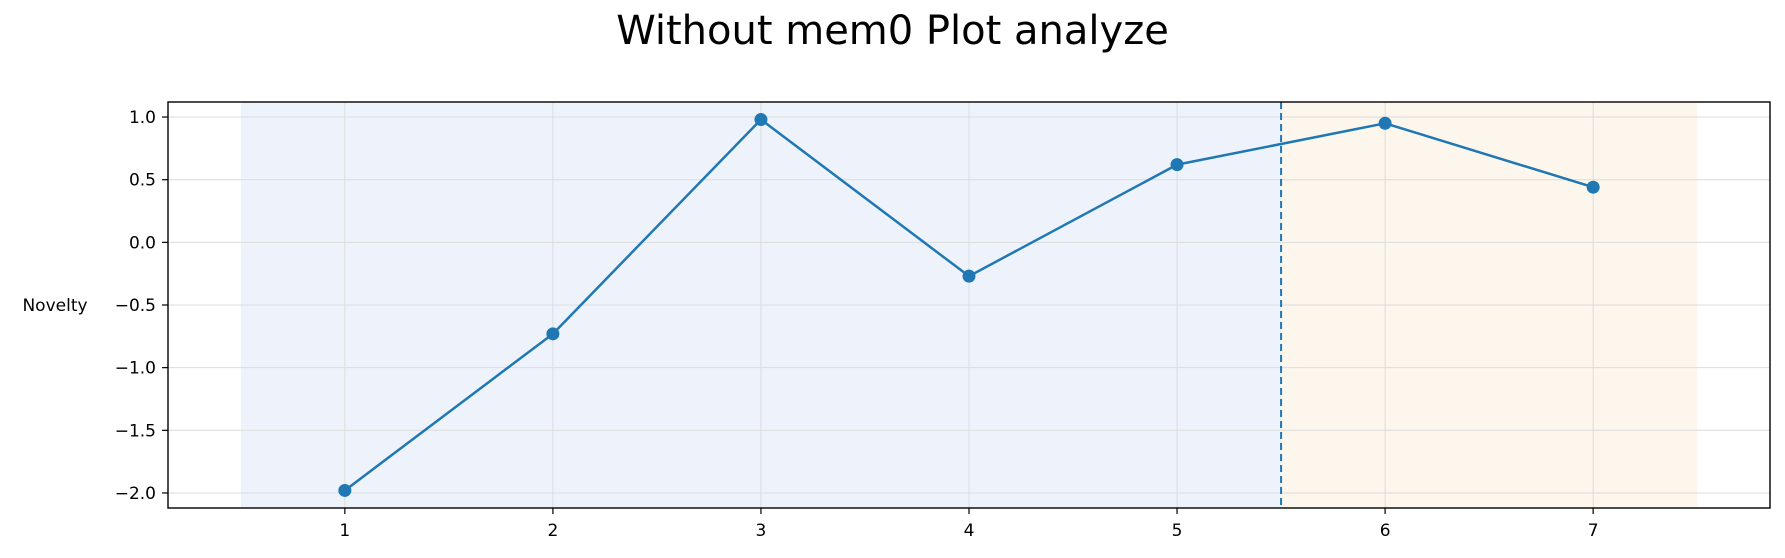 This screenshot has height=558, width=1785. Describe the element at coordinates (552, 531) in the screenshot. I see `x-tick-label: 2` at that location.